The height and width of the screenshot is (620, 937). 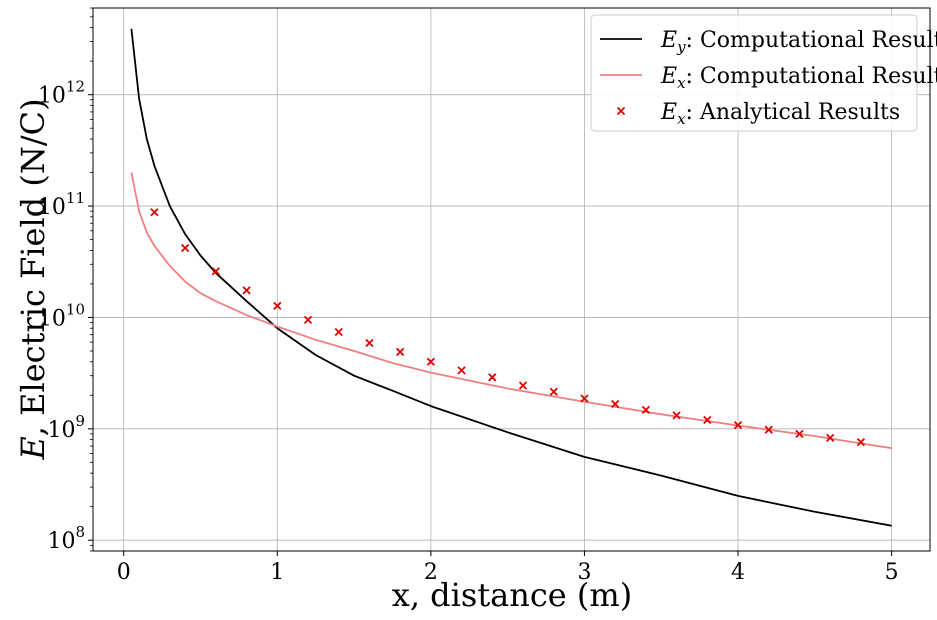 What do you see at coordinates (61, 315) in the screenshot?
I see `y-tick-label: 10¹⁰` at bounding box center [61, 315].